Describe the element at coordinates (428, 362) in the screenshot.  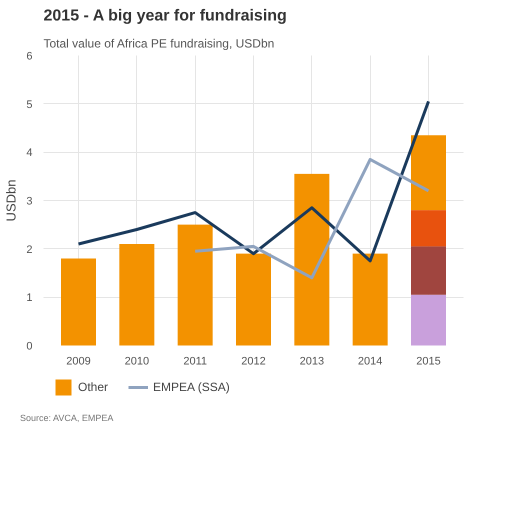
I see `x-tick-label: 2015` at that location.